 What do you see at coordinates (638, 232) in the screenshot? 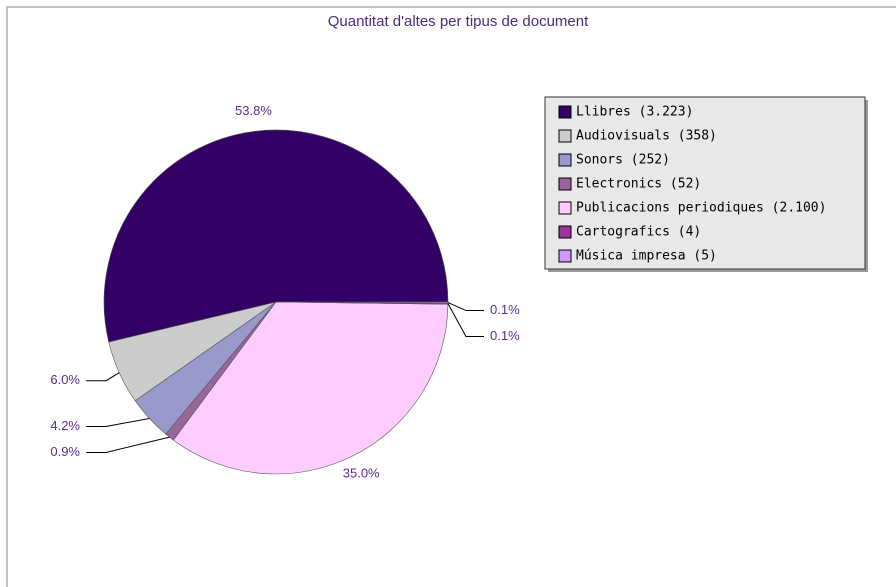
I see `legend-label: Cartografics (4)` at bounding box center [638, 232].